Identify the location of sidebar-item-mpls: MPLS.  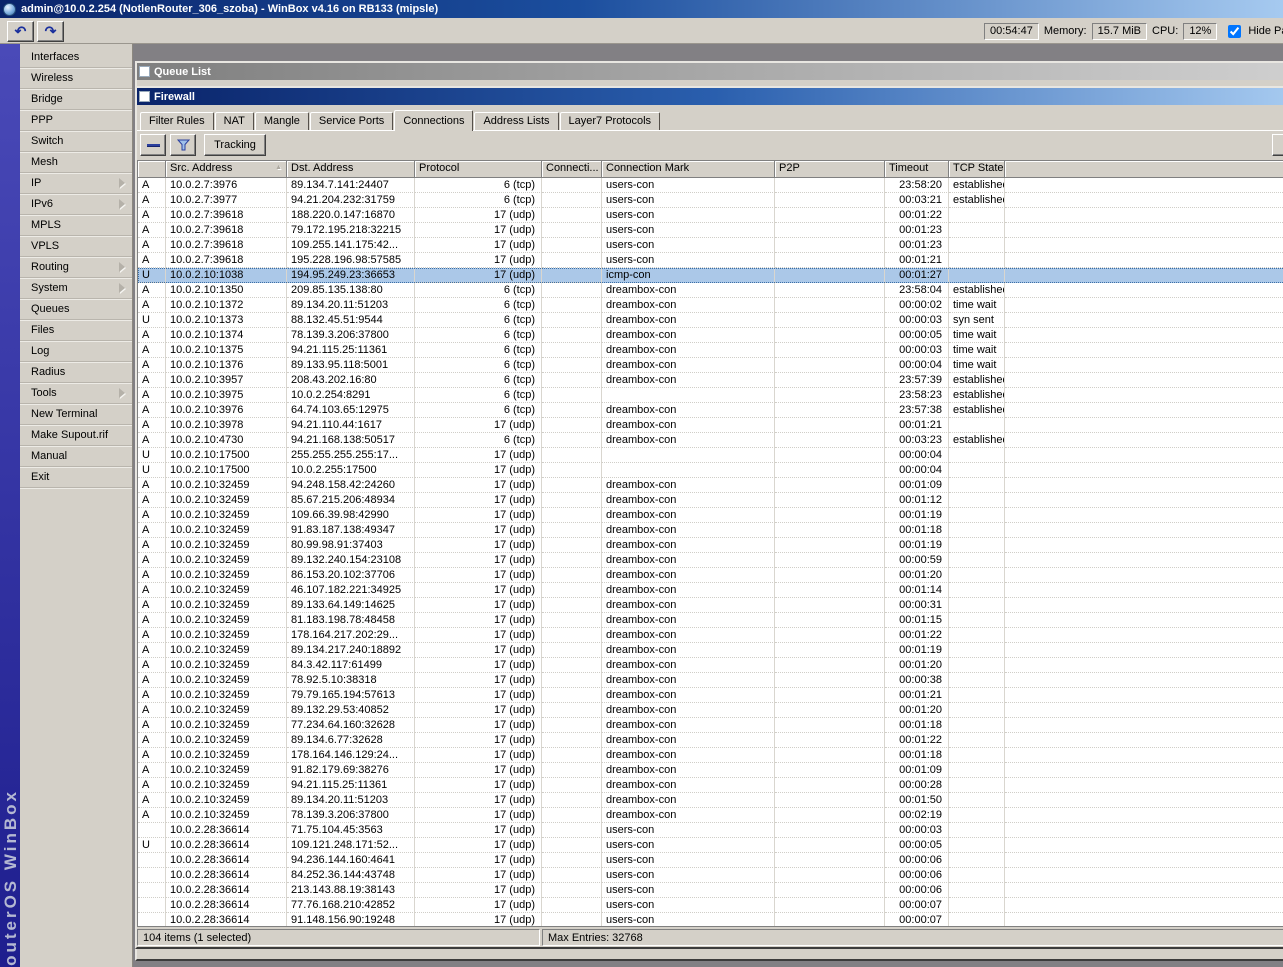
(76, 225).